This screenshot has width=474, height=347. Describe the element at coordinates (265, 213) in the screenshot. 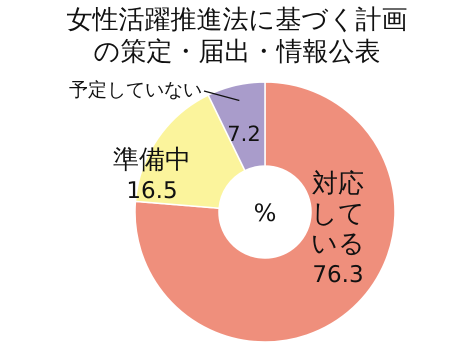

I see `annotation: %` at that location.